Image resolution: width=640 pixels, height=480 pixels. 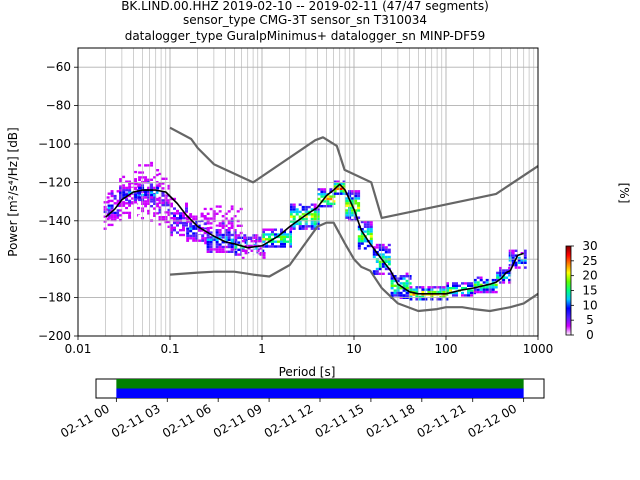 I want to click on y-tick-label: −140, so click(x=54, y=221).